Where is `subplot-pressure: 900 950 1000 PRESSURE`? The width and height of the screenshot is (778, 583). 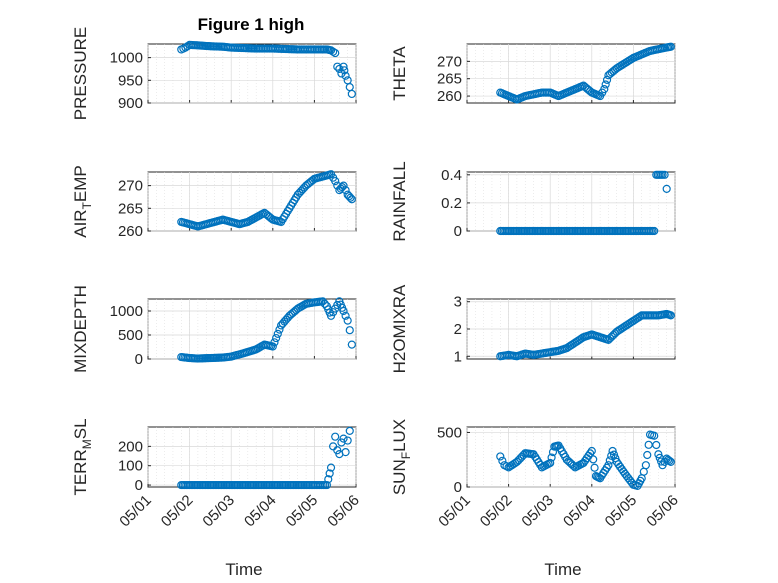 subplot-pressure: 900 950 1000 PRESSURE is located at coordinates (214, 74).